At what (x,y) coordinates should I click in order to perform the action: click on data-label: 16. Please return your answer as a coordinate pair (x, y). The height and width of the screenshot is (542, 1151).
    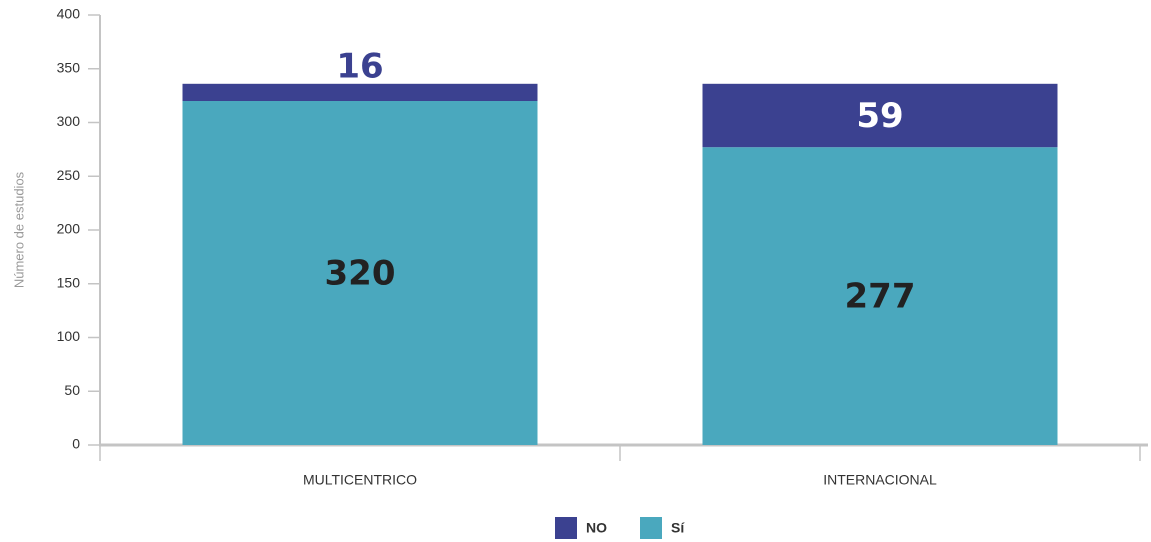
    Looking at the image, I should click on (359, 66).